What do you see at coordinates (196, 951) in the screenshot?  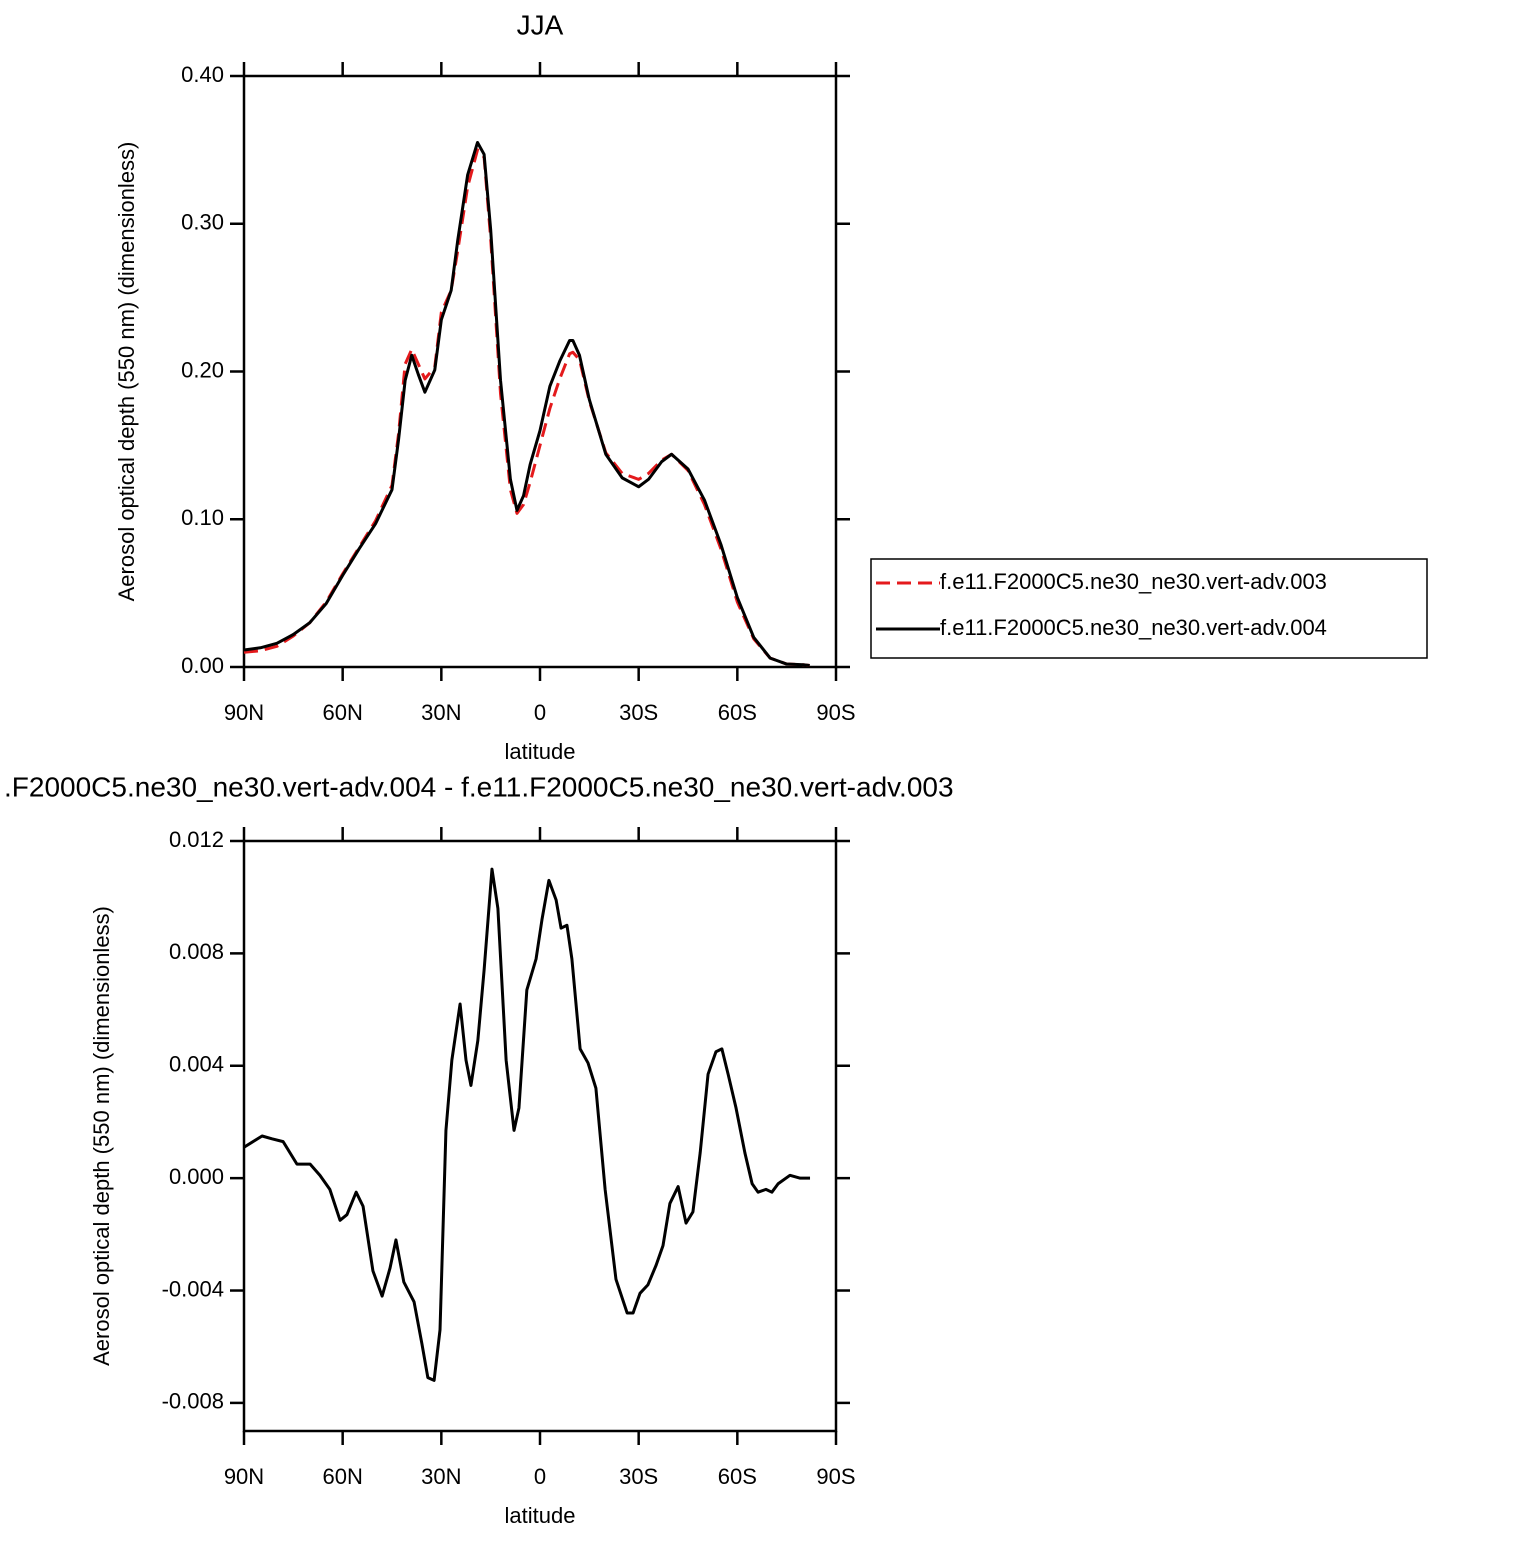 I see `y-tick-label: 0.008` at bounding box center [196, 951].